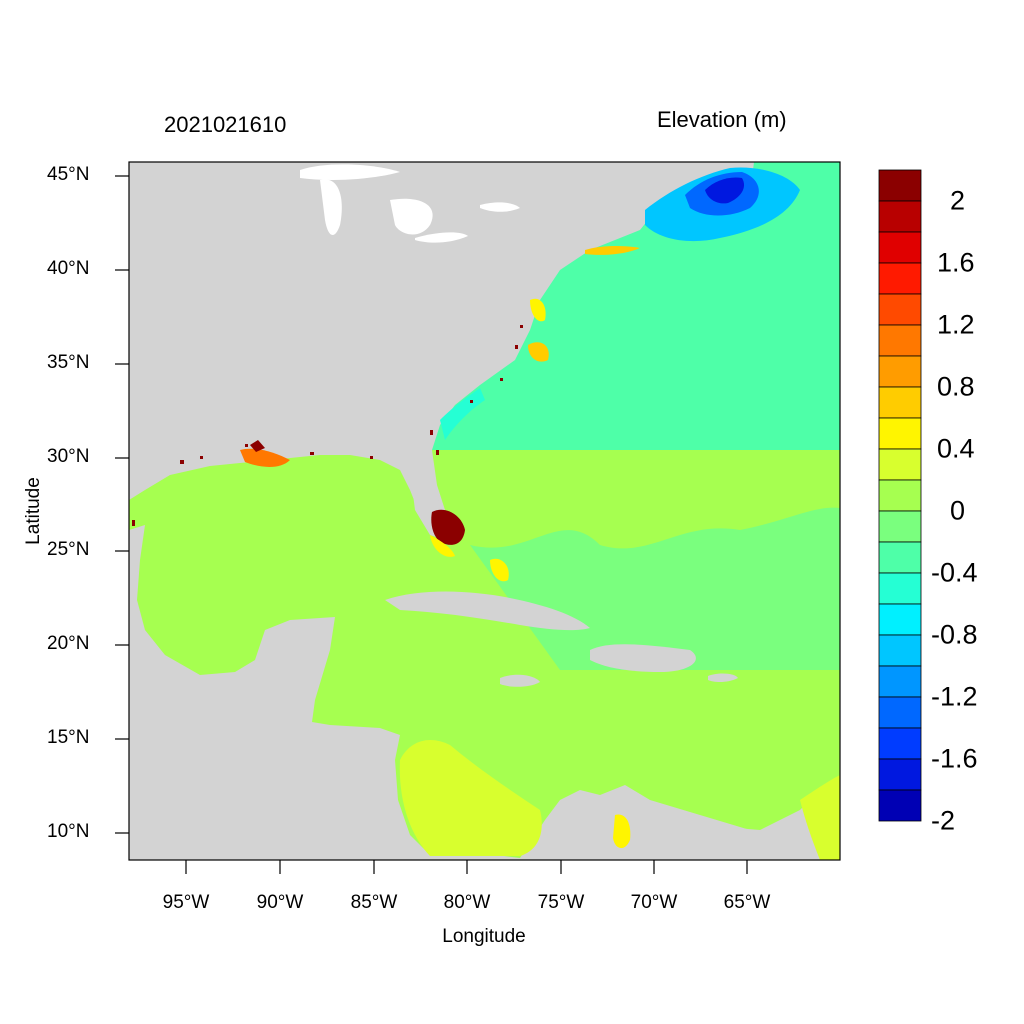 The width and height of the screenshot is (1024, 1024). Describe the element at coordinates (186, 902) in the screenshot. I see `x-tick-label: 95°W` at that location.